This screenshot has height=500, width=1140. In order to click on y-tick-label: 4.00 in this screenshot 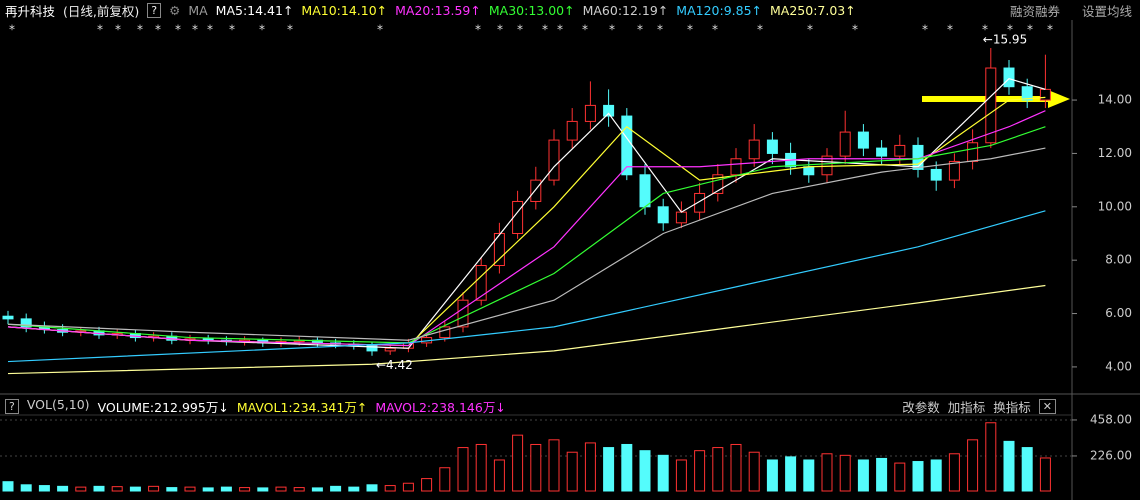, I will do `click(1118, 366)`.